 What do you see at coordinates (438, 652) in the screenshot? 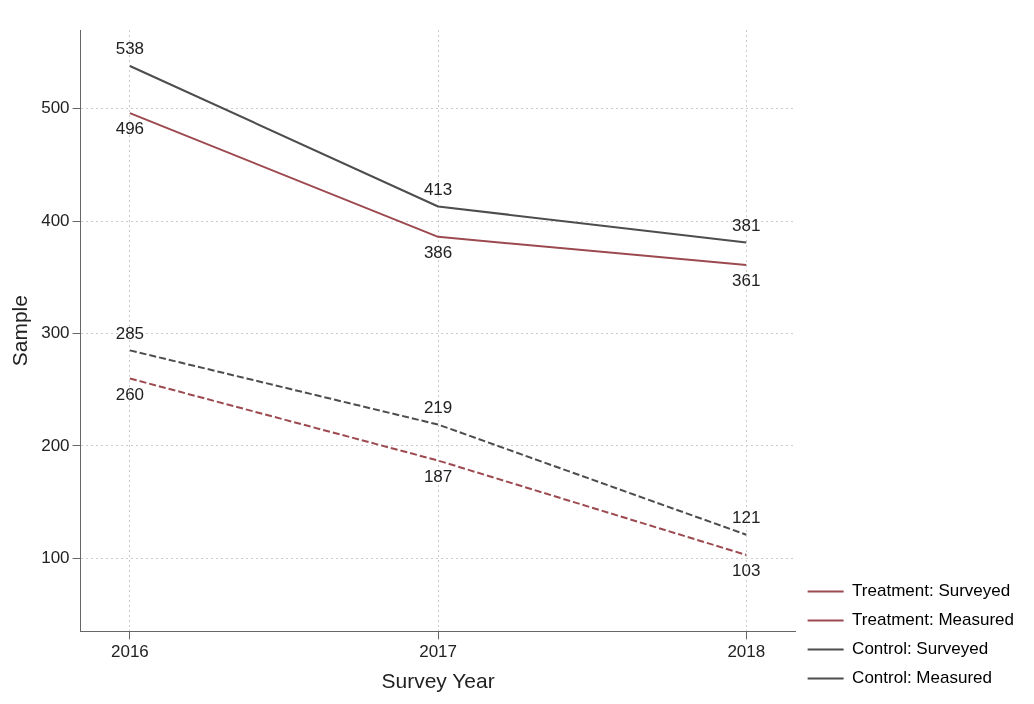
I see `x-tick-label: 2017` at bounding box center [438, 652].